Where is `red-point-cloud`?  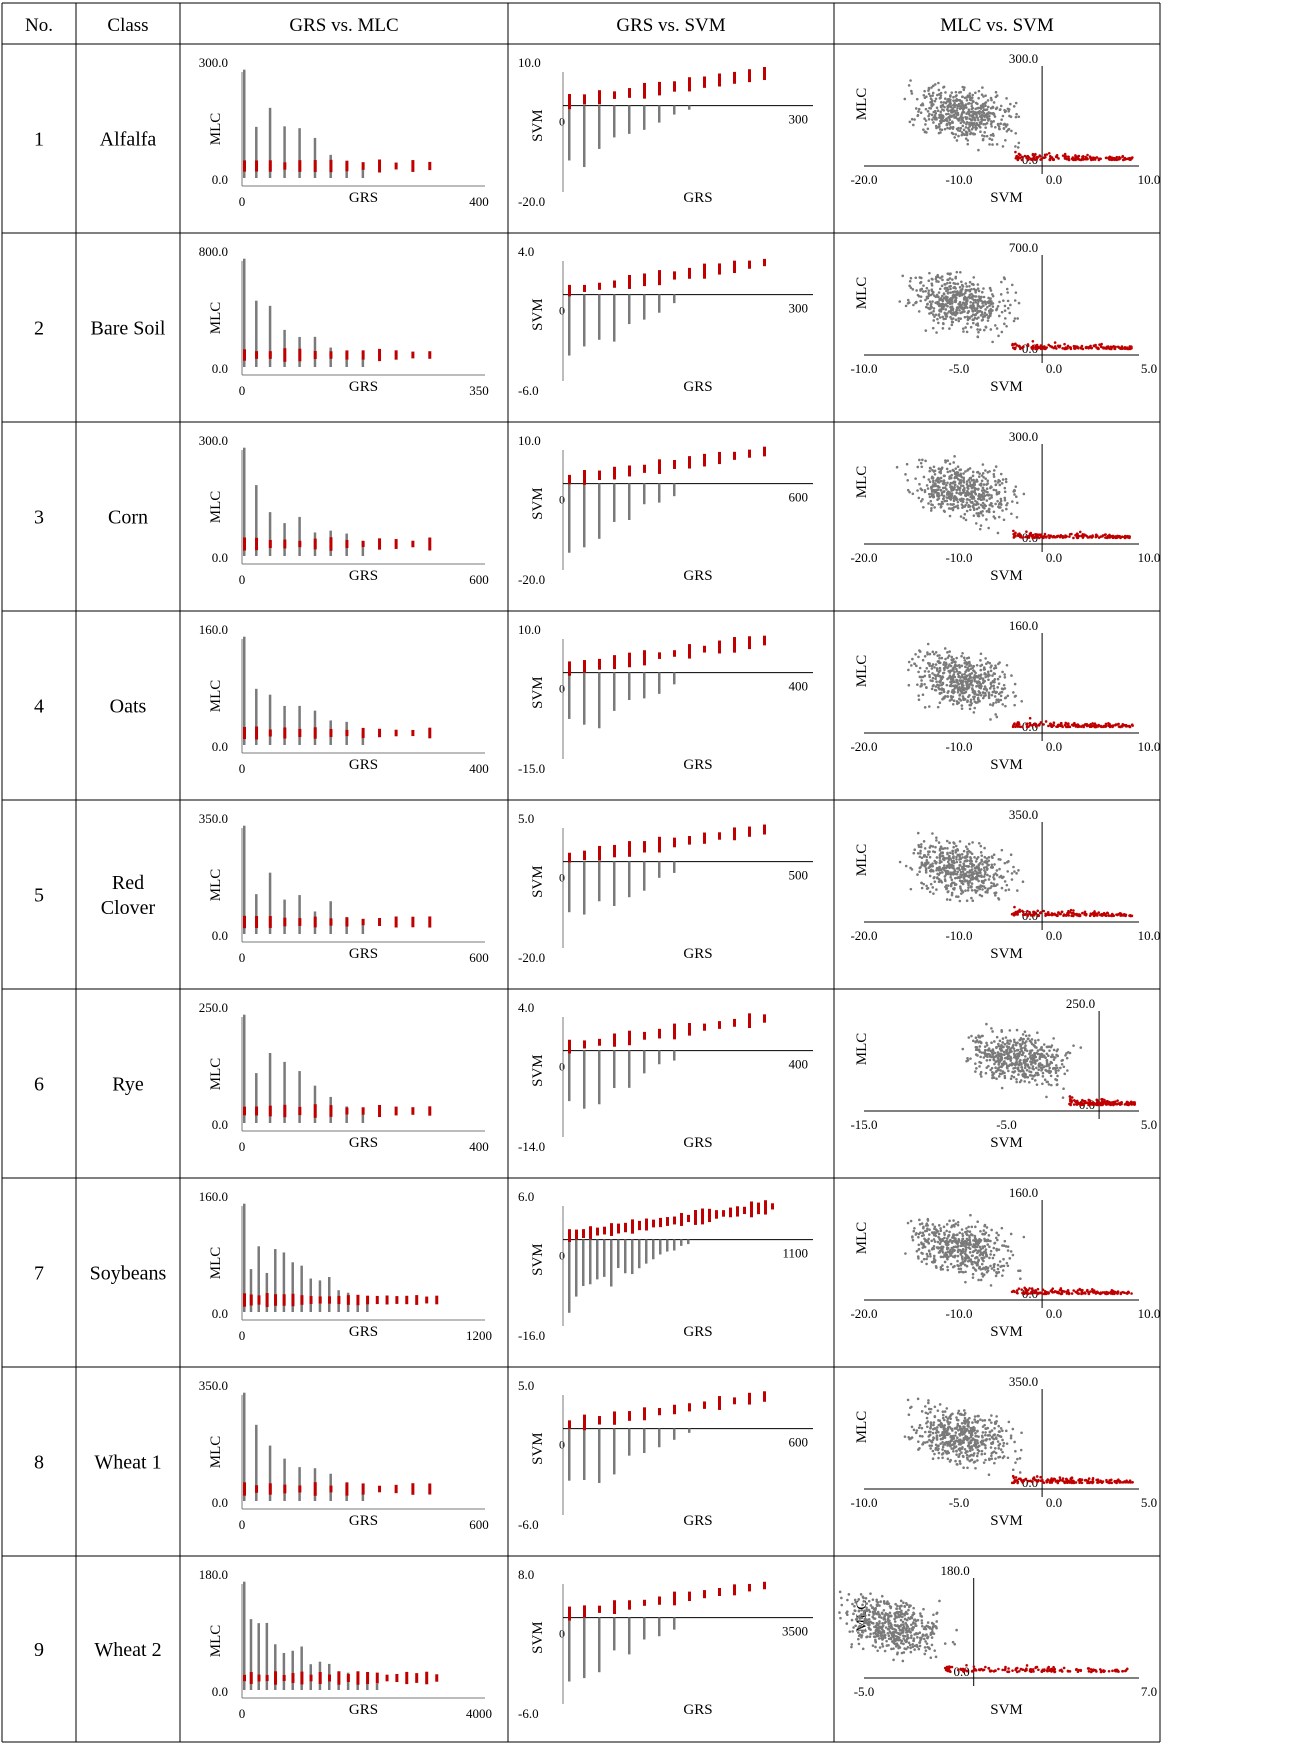
red-point-cloud is located at coordinates (1072, 722).